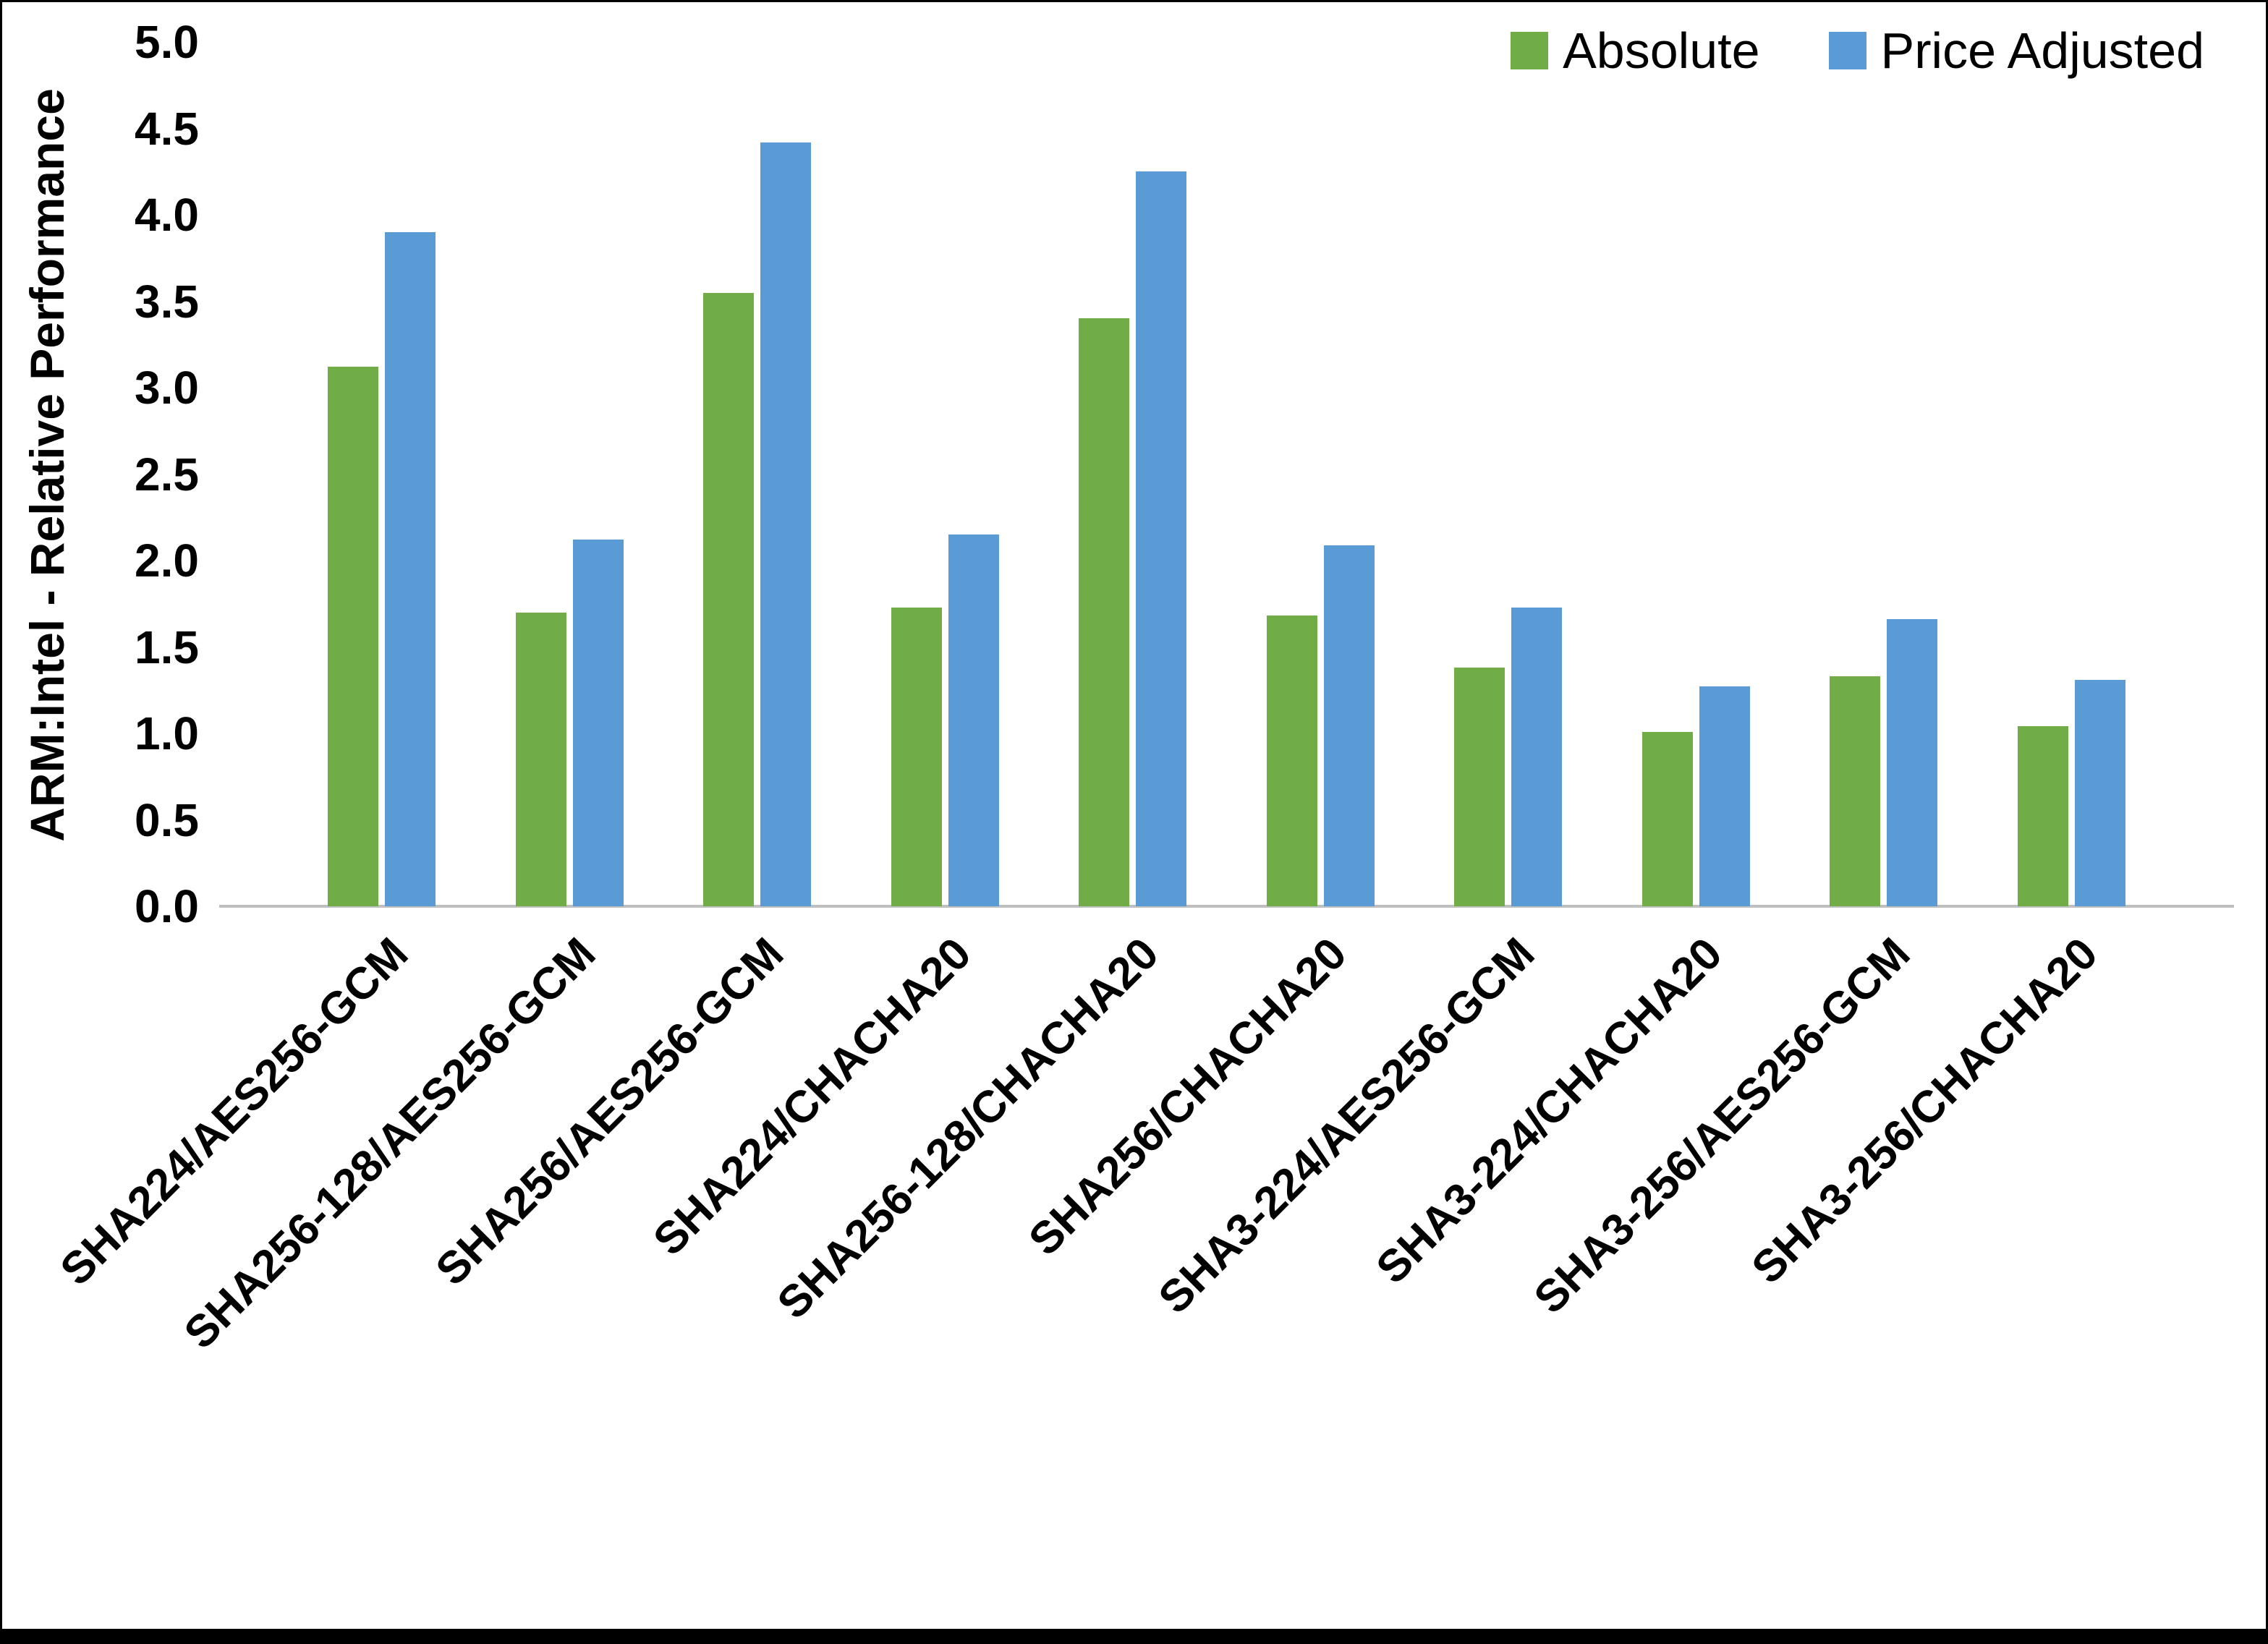  I want to click on legend-item-absolute: Absolute, so click(1635, 50).